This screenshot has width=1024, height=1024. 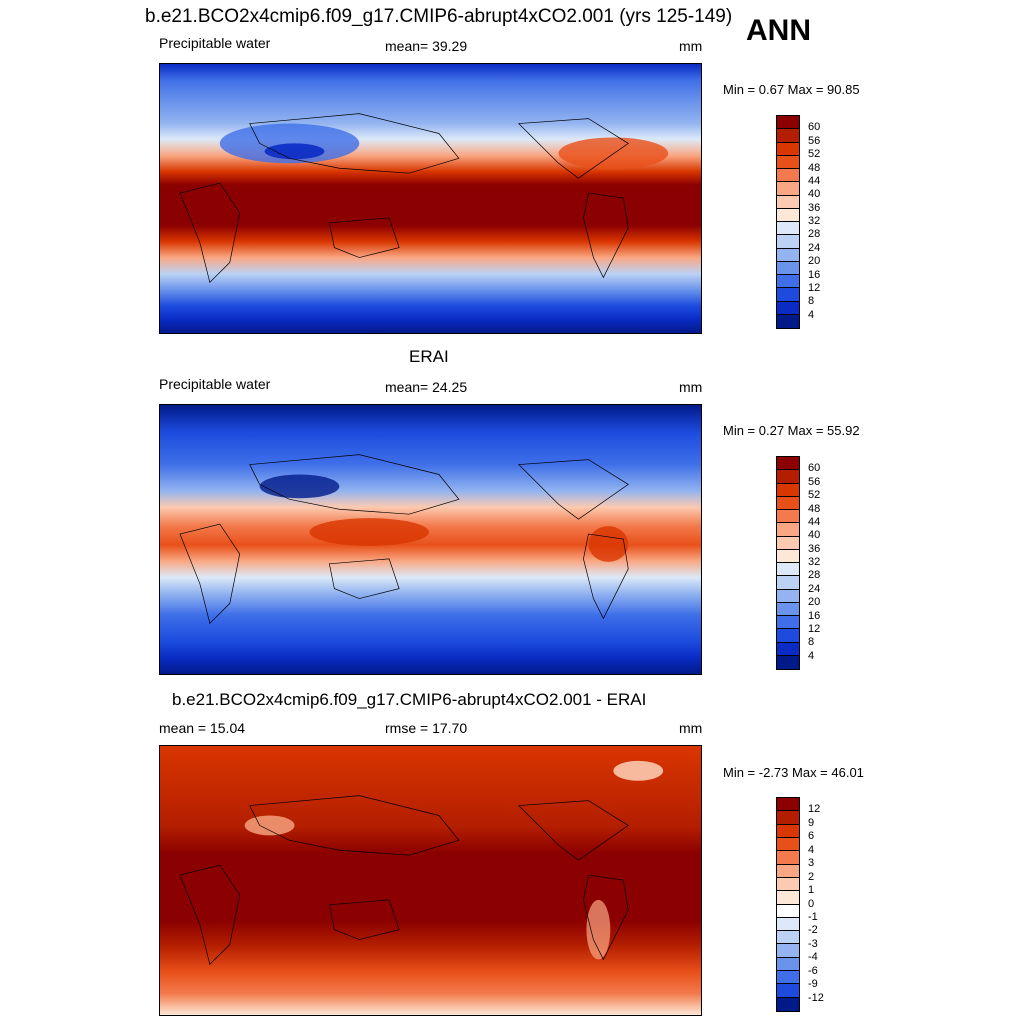 What do you see at coordinates (814, 207) in the screenshot?
I see `colorbar-tick-label: 36` at bounding box center [814, 207].